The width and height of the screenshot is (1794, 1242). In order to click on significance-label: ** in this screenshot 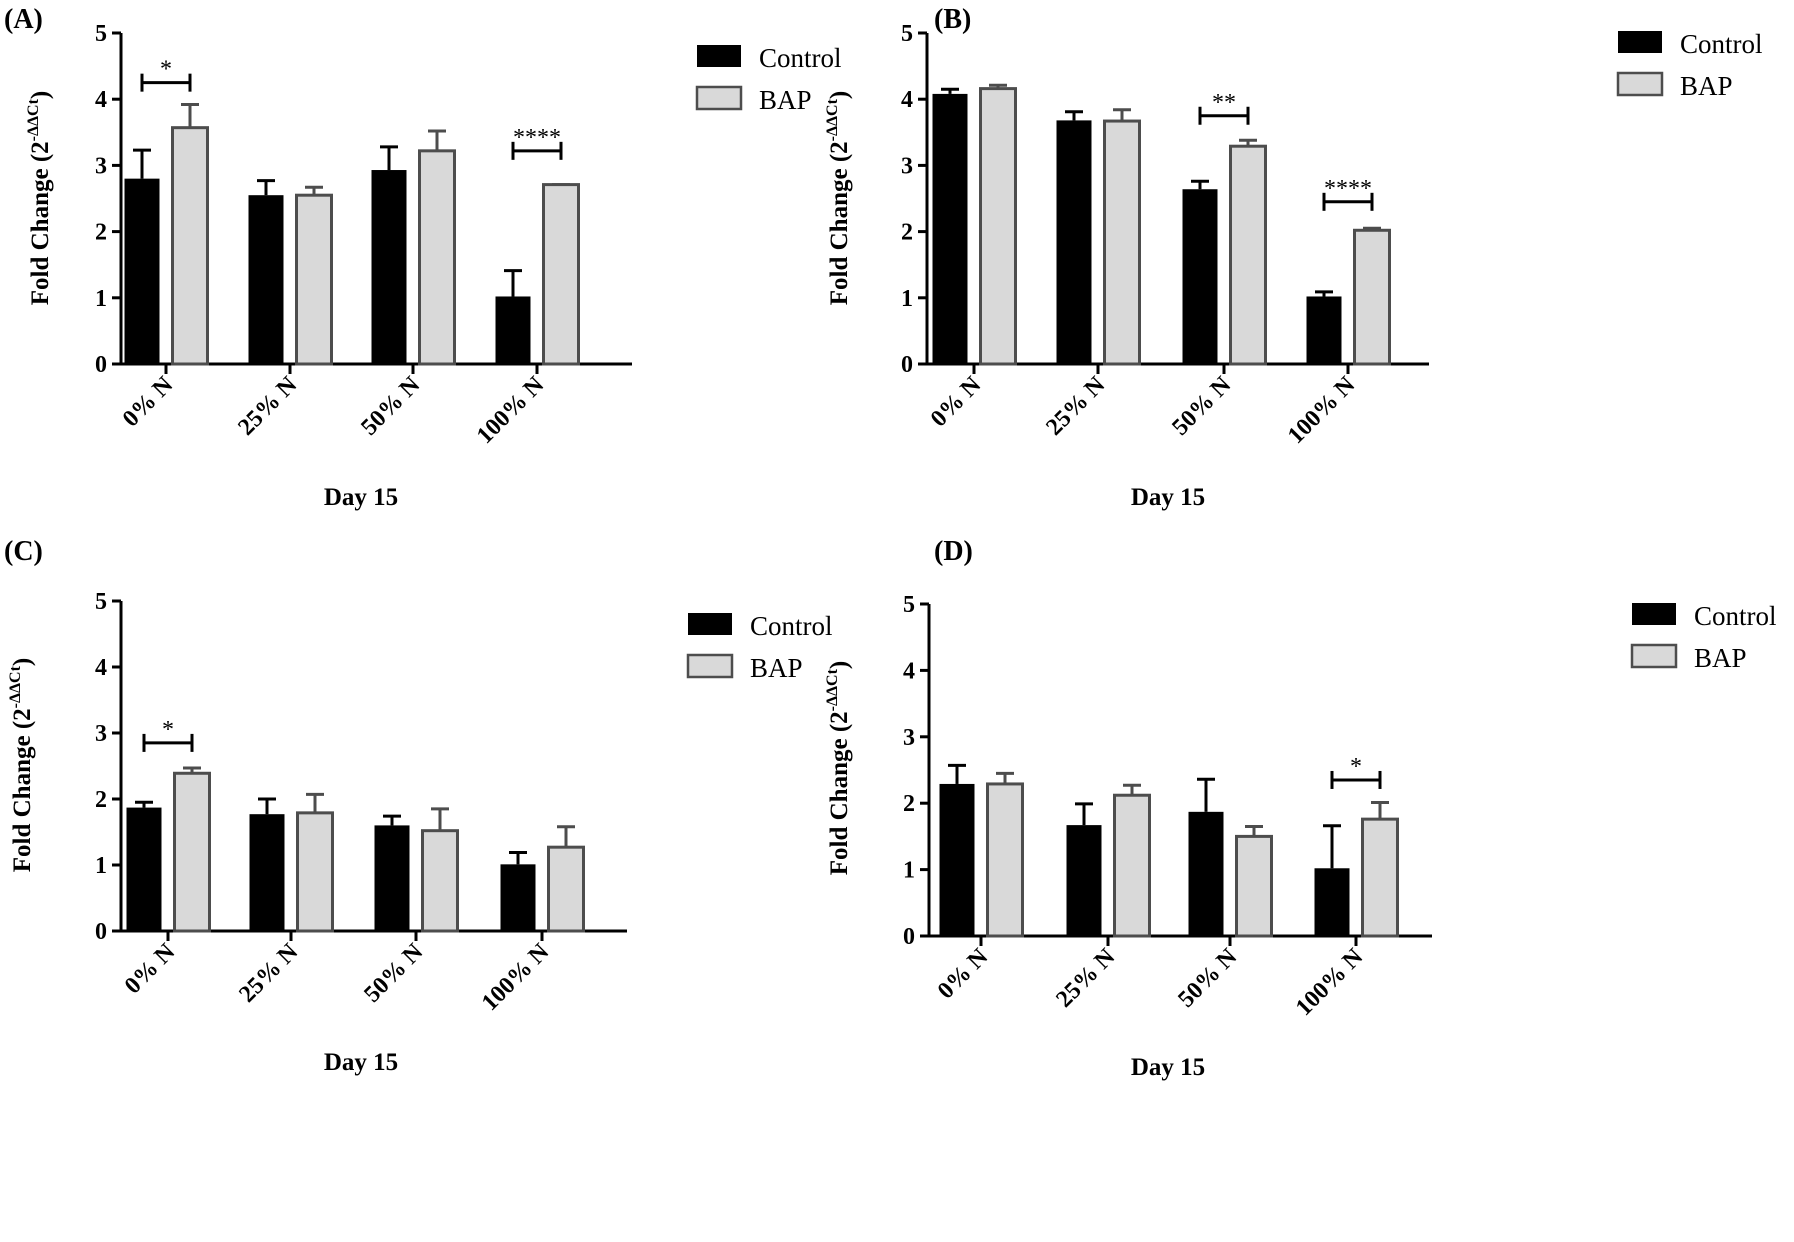, I will do `click(1224, 103)`.